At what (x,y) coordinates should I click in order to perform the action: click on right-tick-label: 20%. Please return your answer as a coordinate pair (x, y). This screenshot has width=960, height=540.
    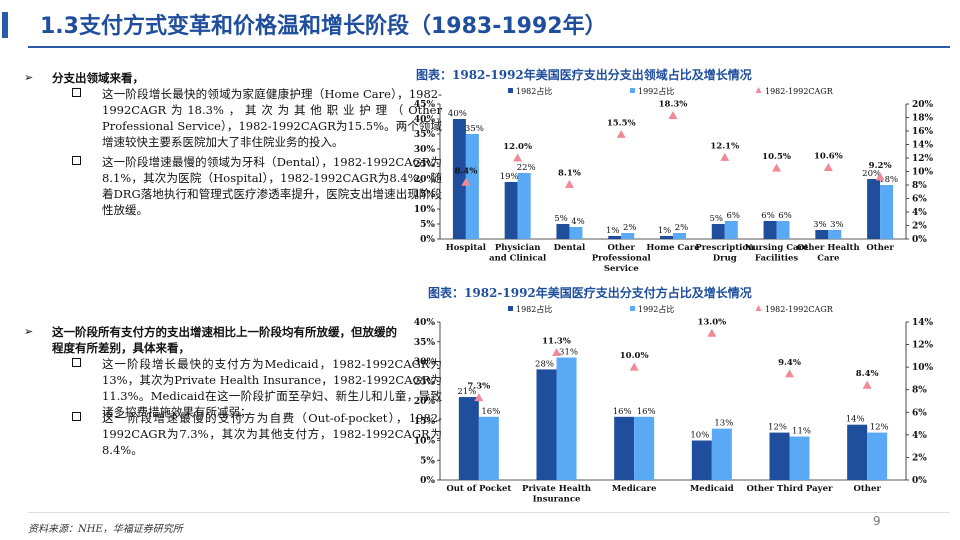
    Looking at the image, I should click on (923, 105).